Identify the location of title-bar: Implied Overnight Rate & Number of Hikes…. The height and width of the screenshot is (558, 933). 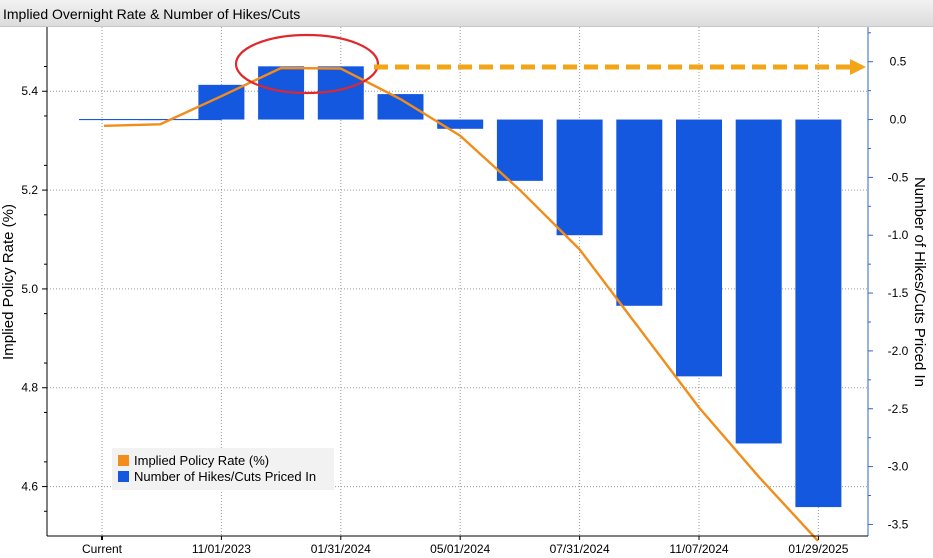
(466, 13).